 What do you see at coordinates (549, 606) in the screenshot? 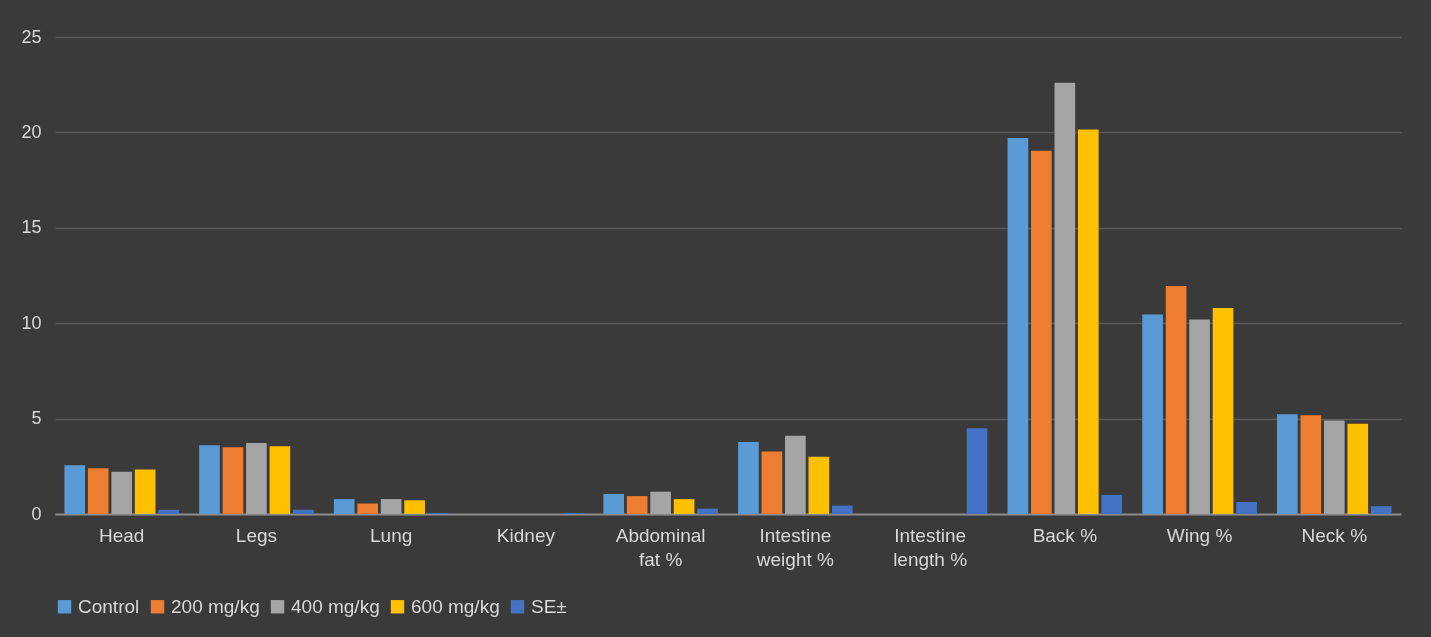
I see `legend-label: SE±` at bounding box center [549, 606].